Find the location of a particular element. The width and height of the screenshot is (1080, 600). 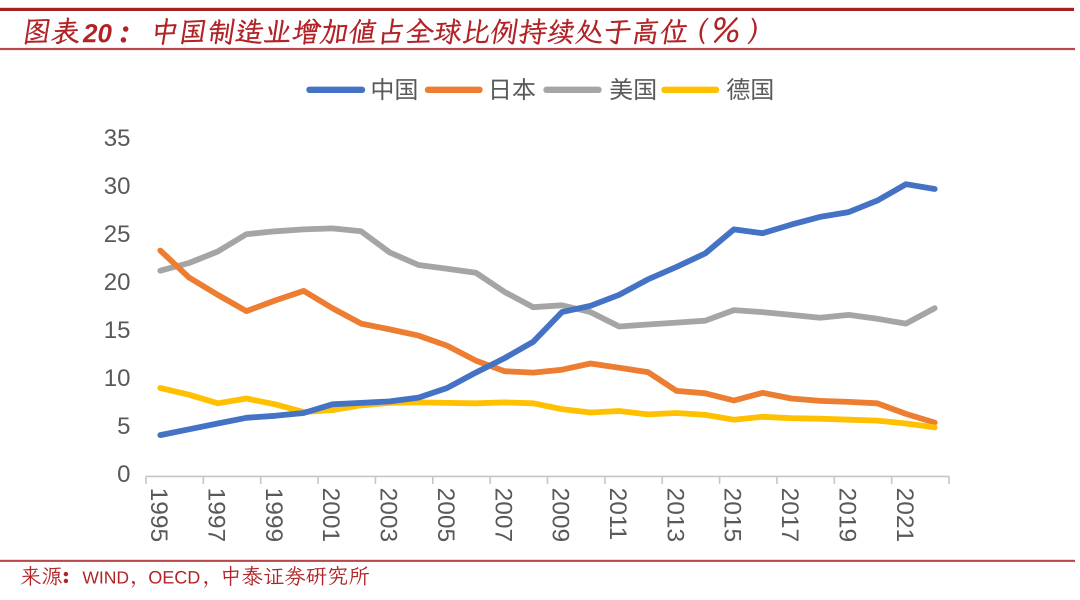

svg-text: 10 is located at coordinates (117, 378).